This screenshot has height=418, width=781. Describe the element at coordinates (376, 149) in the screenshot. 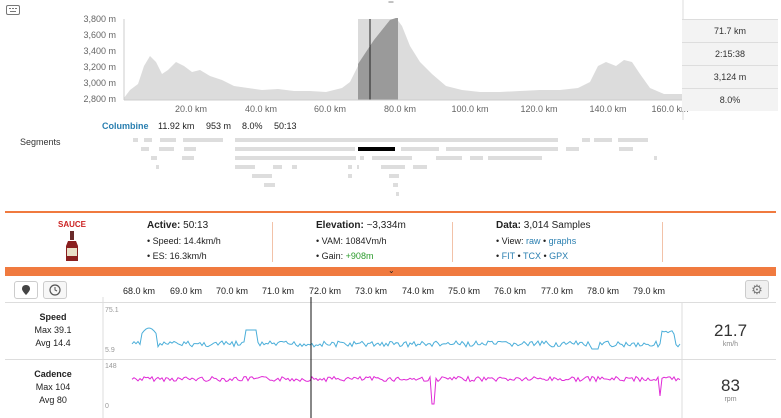

I see `active-segment-bar` at that location.